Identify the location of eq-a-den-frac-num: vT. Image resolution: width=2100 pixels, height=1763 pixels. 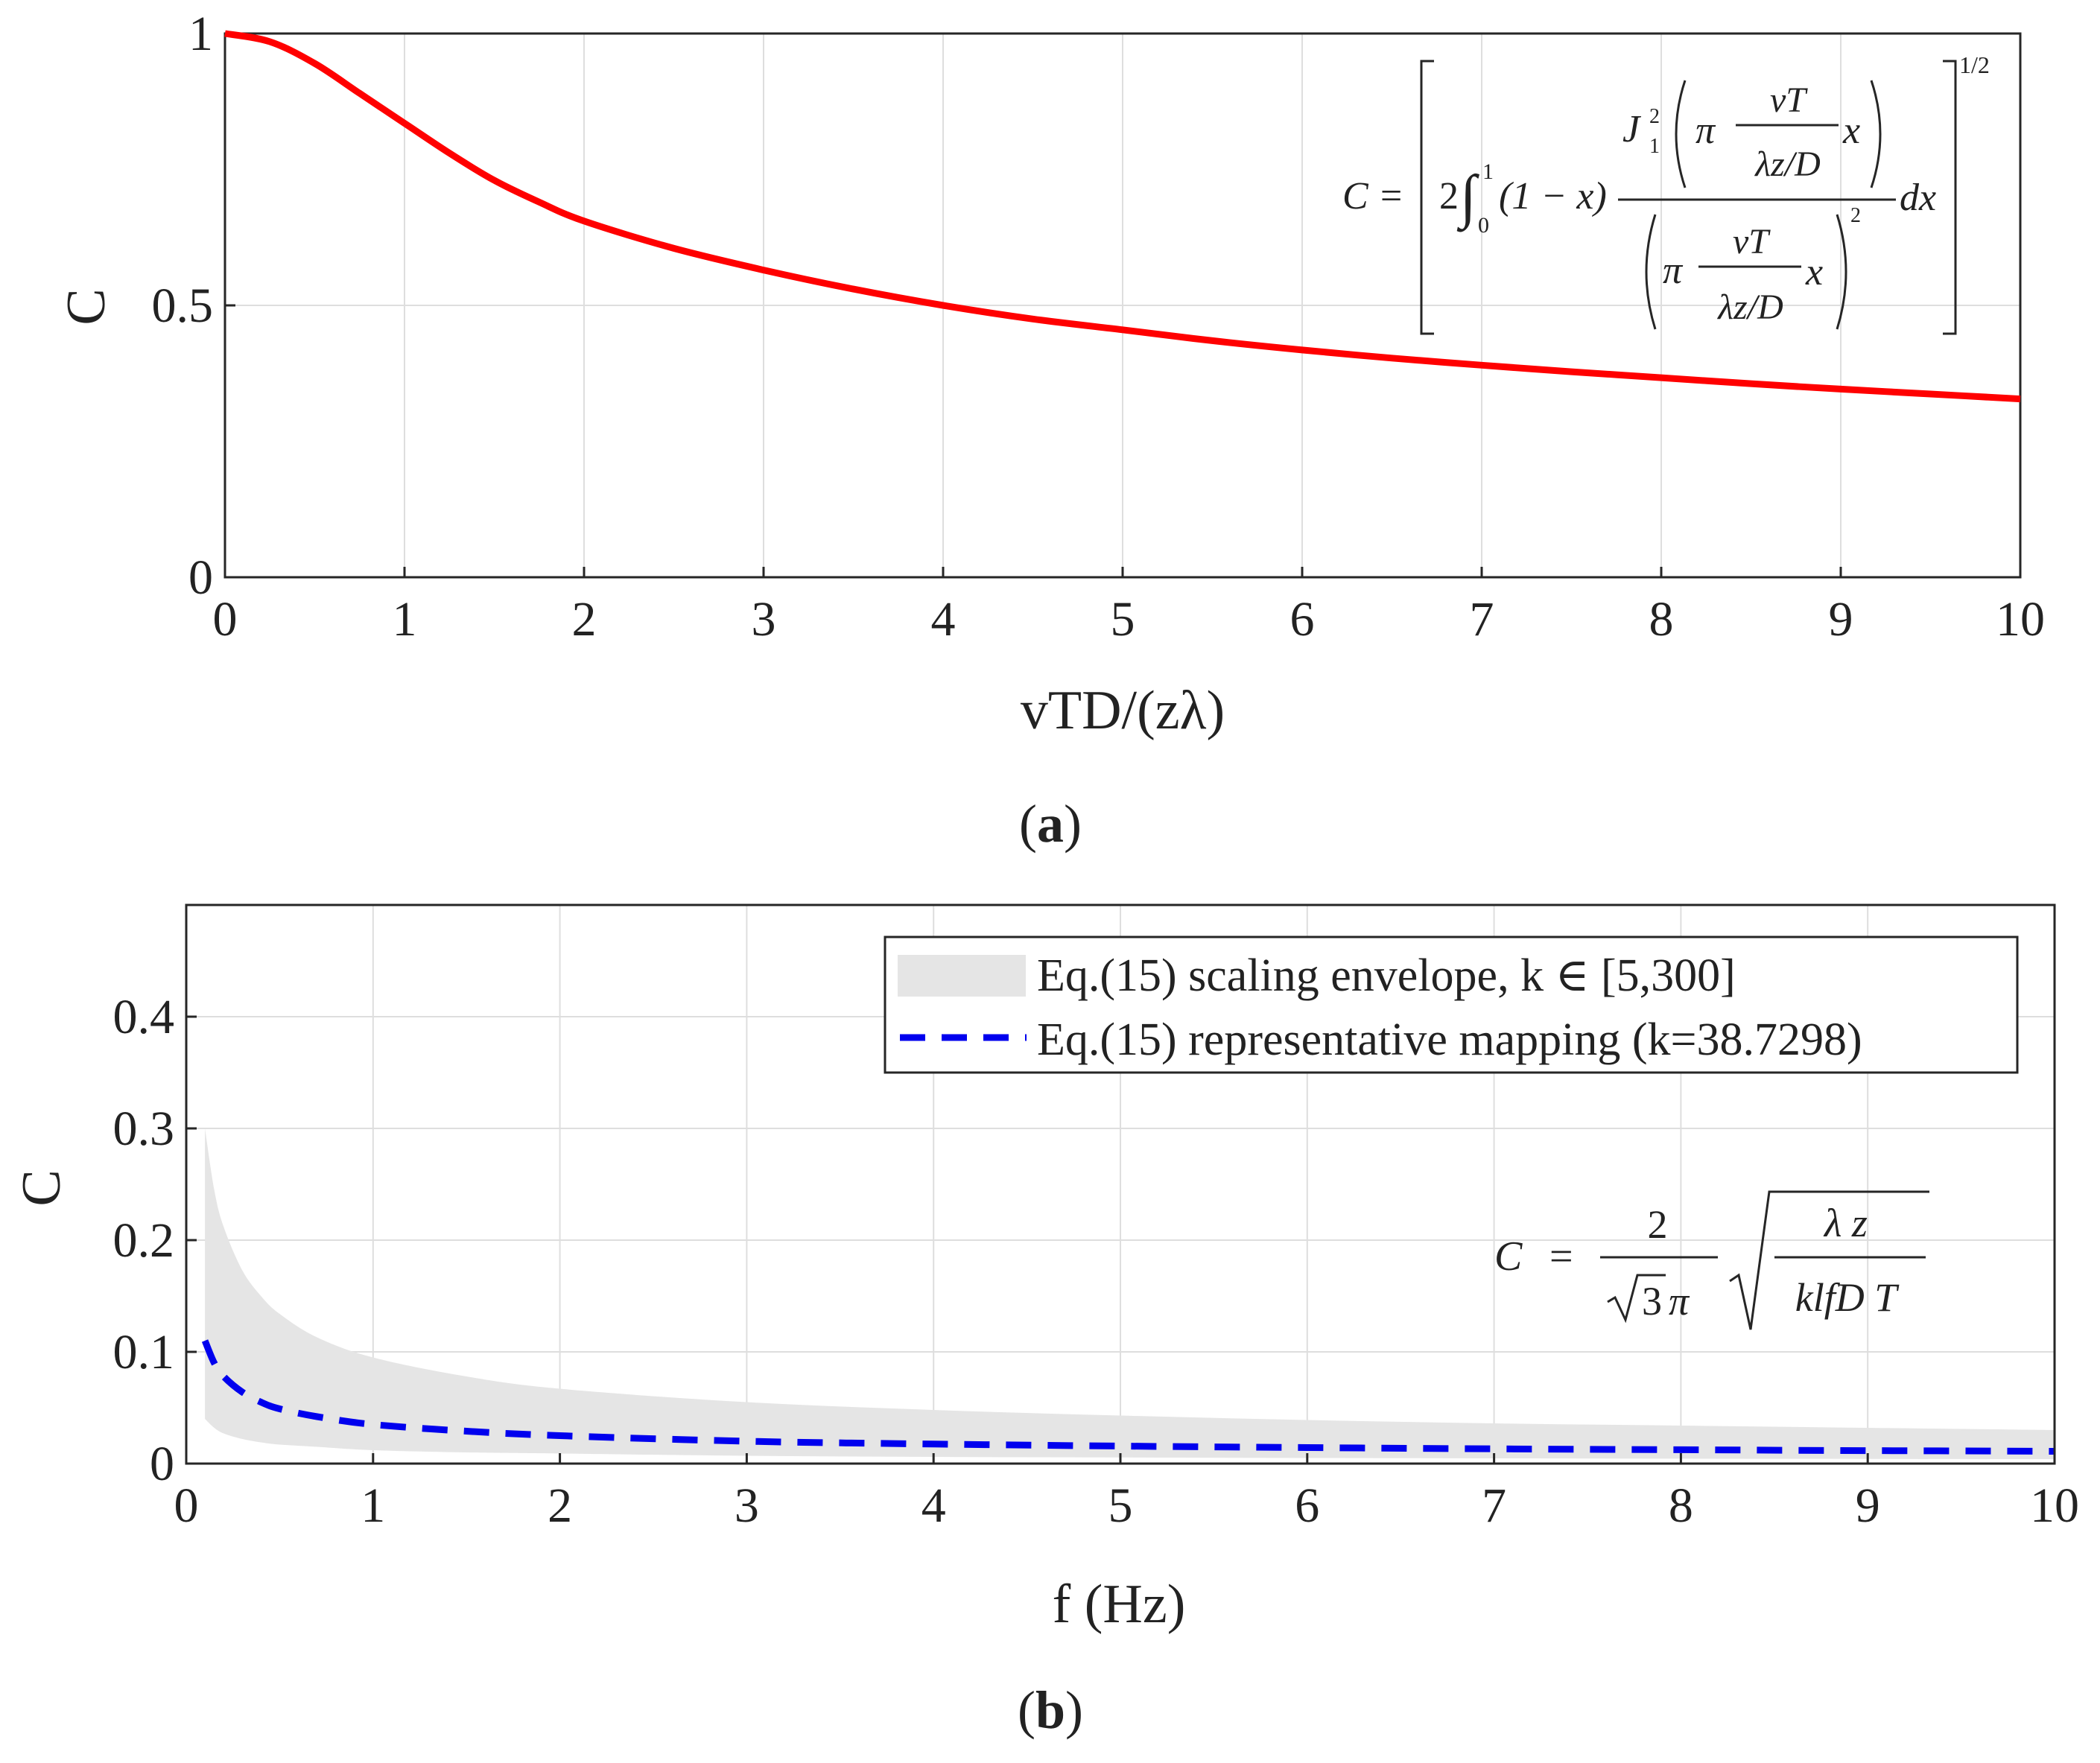
(1752, 241).